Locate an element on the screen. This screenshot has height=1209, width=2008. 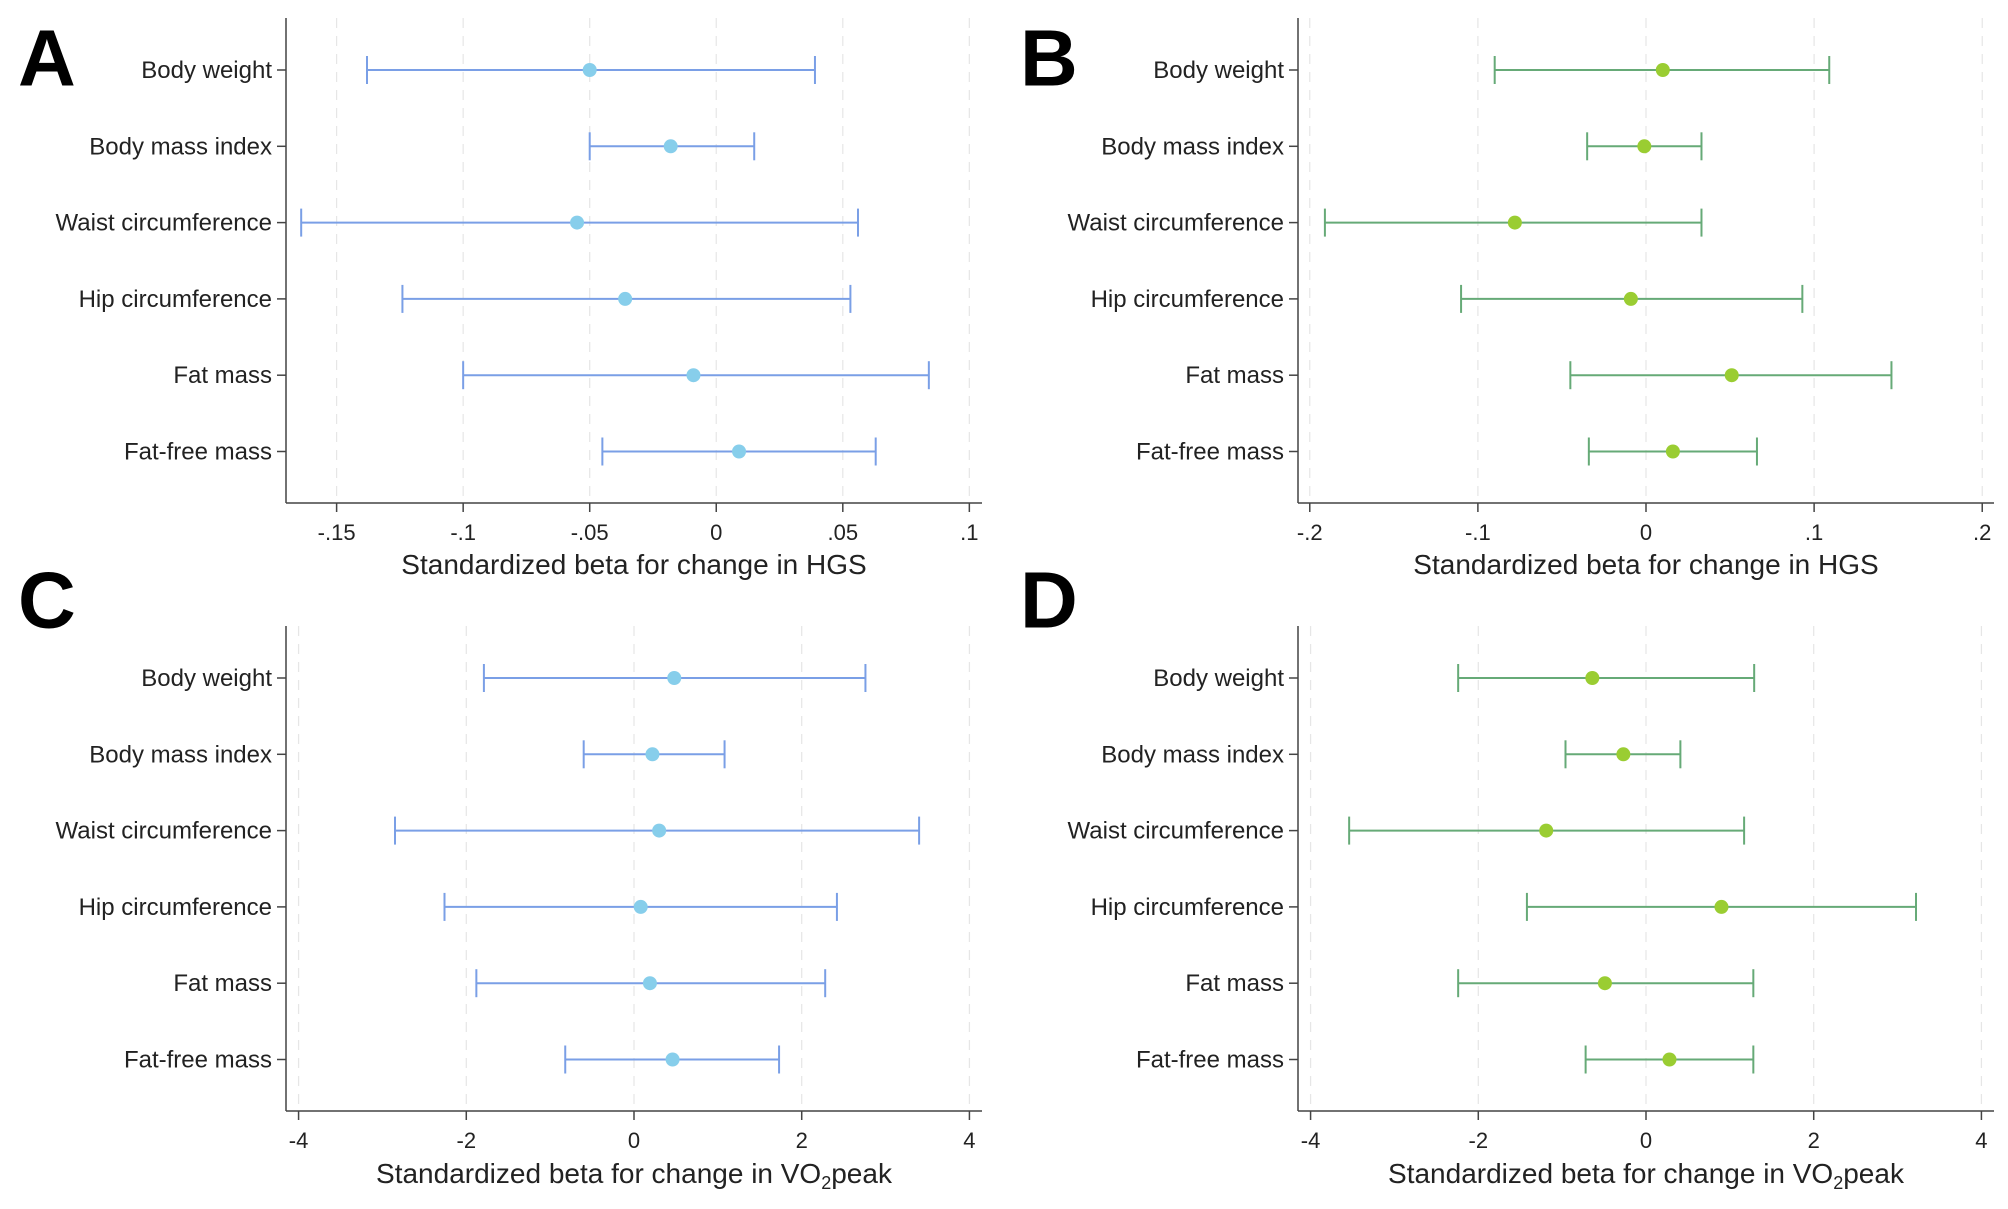
x-tick-label: -.05 is located at coordinates (590, 532).